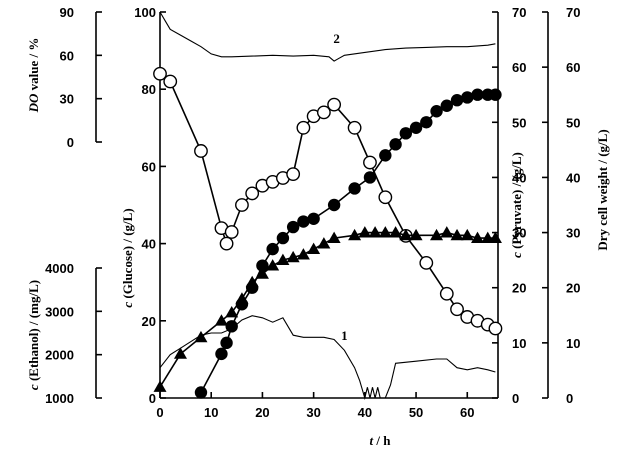 This screenshot has width=618, height=453. I want to click on glucose-tick-label: 0, so click(152, 398).